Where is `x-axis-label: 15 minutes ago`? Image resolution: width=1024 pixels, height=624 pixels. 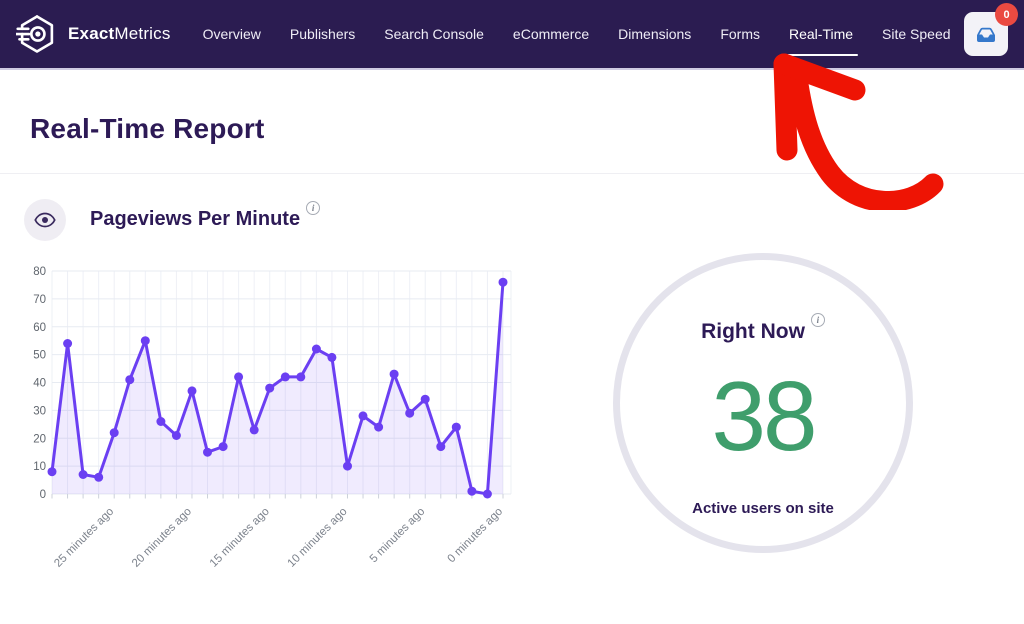 x-axis-label: 15 minutes ago is located at coordinates (240, 538).